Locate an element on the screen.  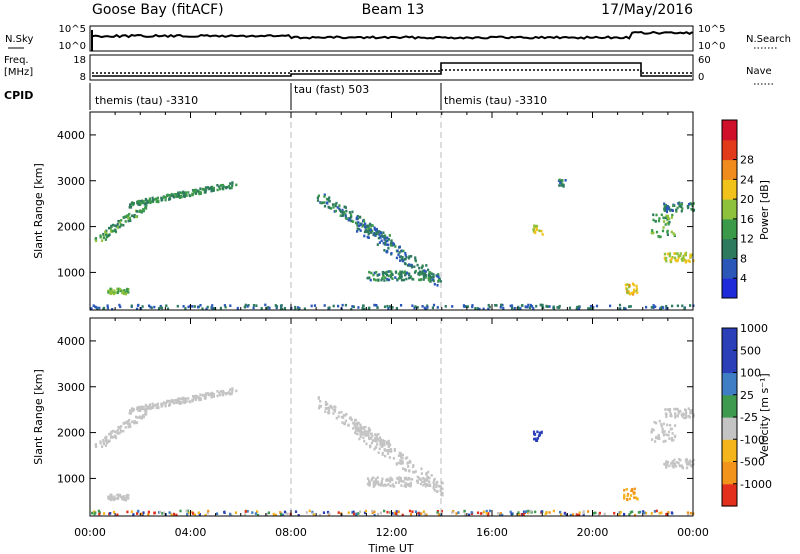
velocity-ylabel: Slant Range [km] is located at coordinates (38, 417).